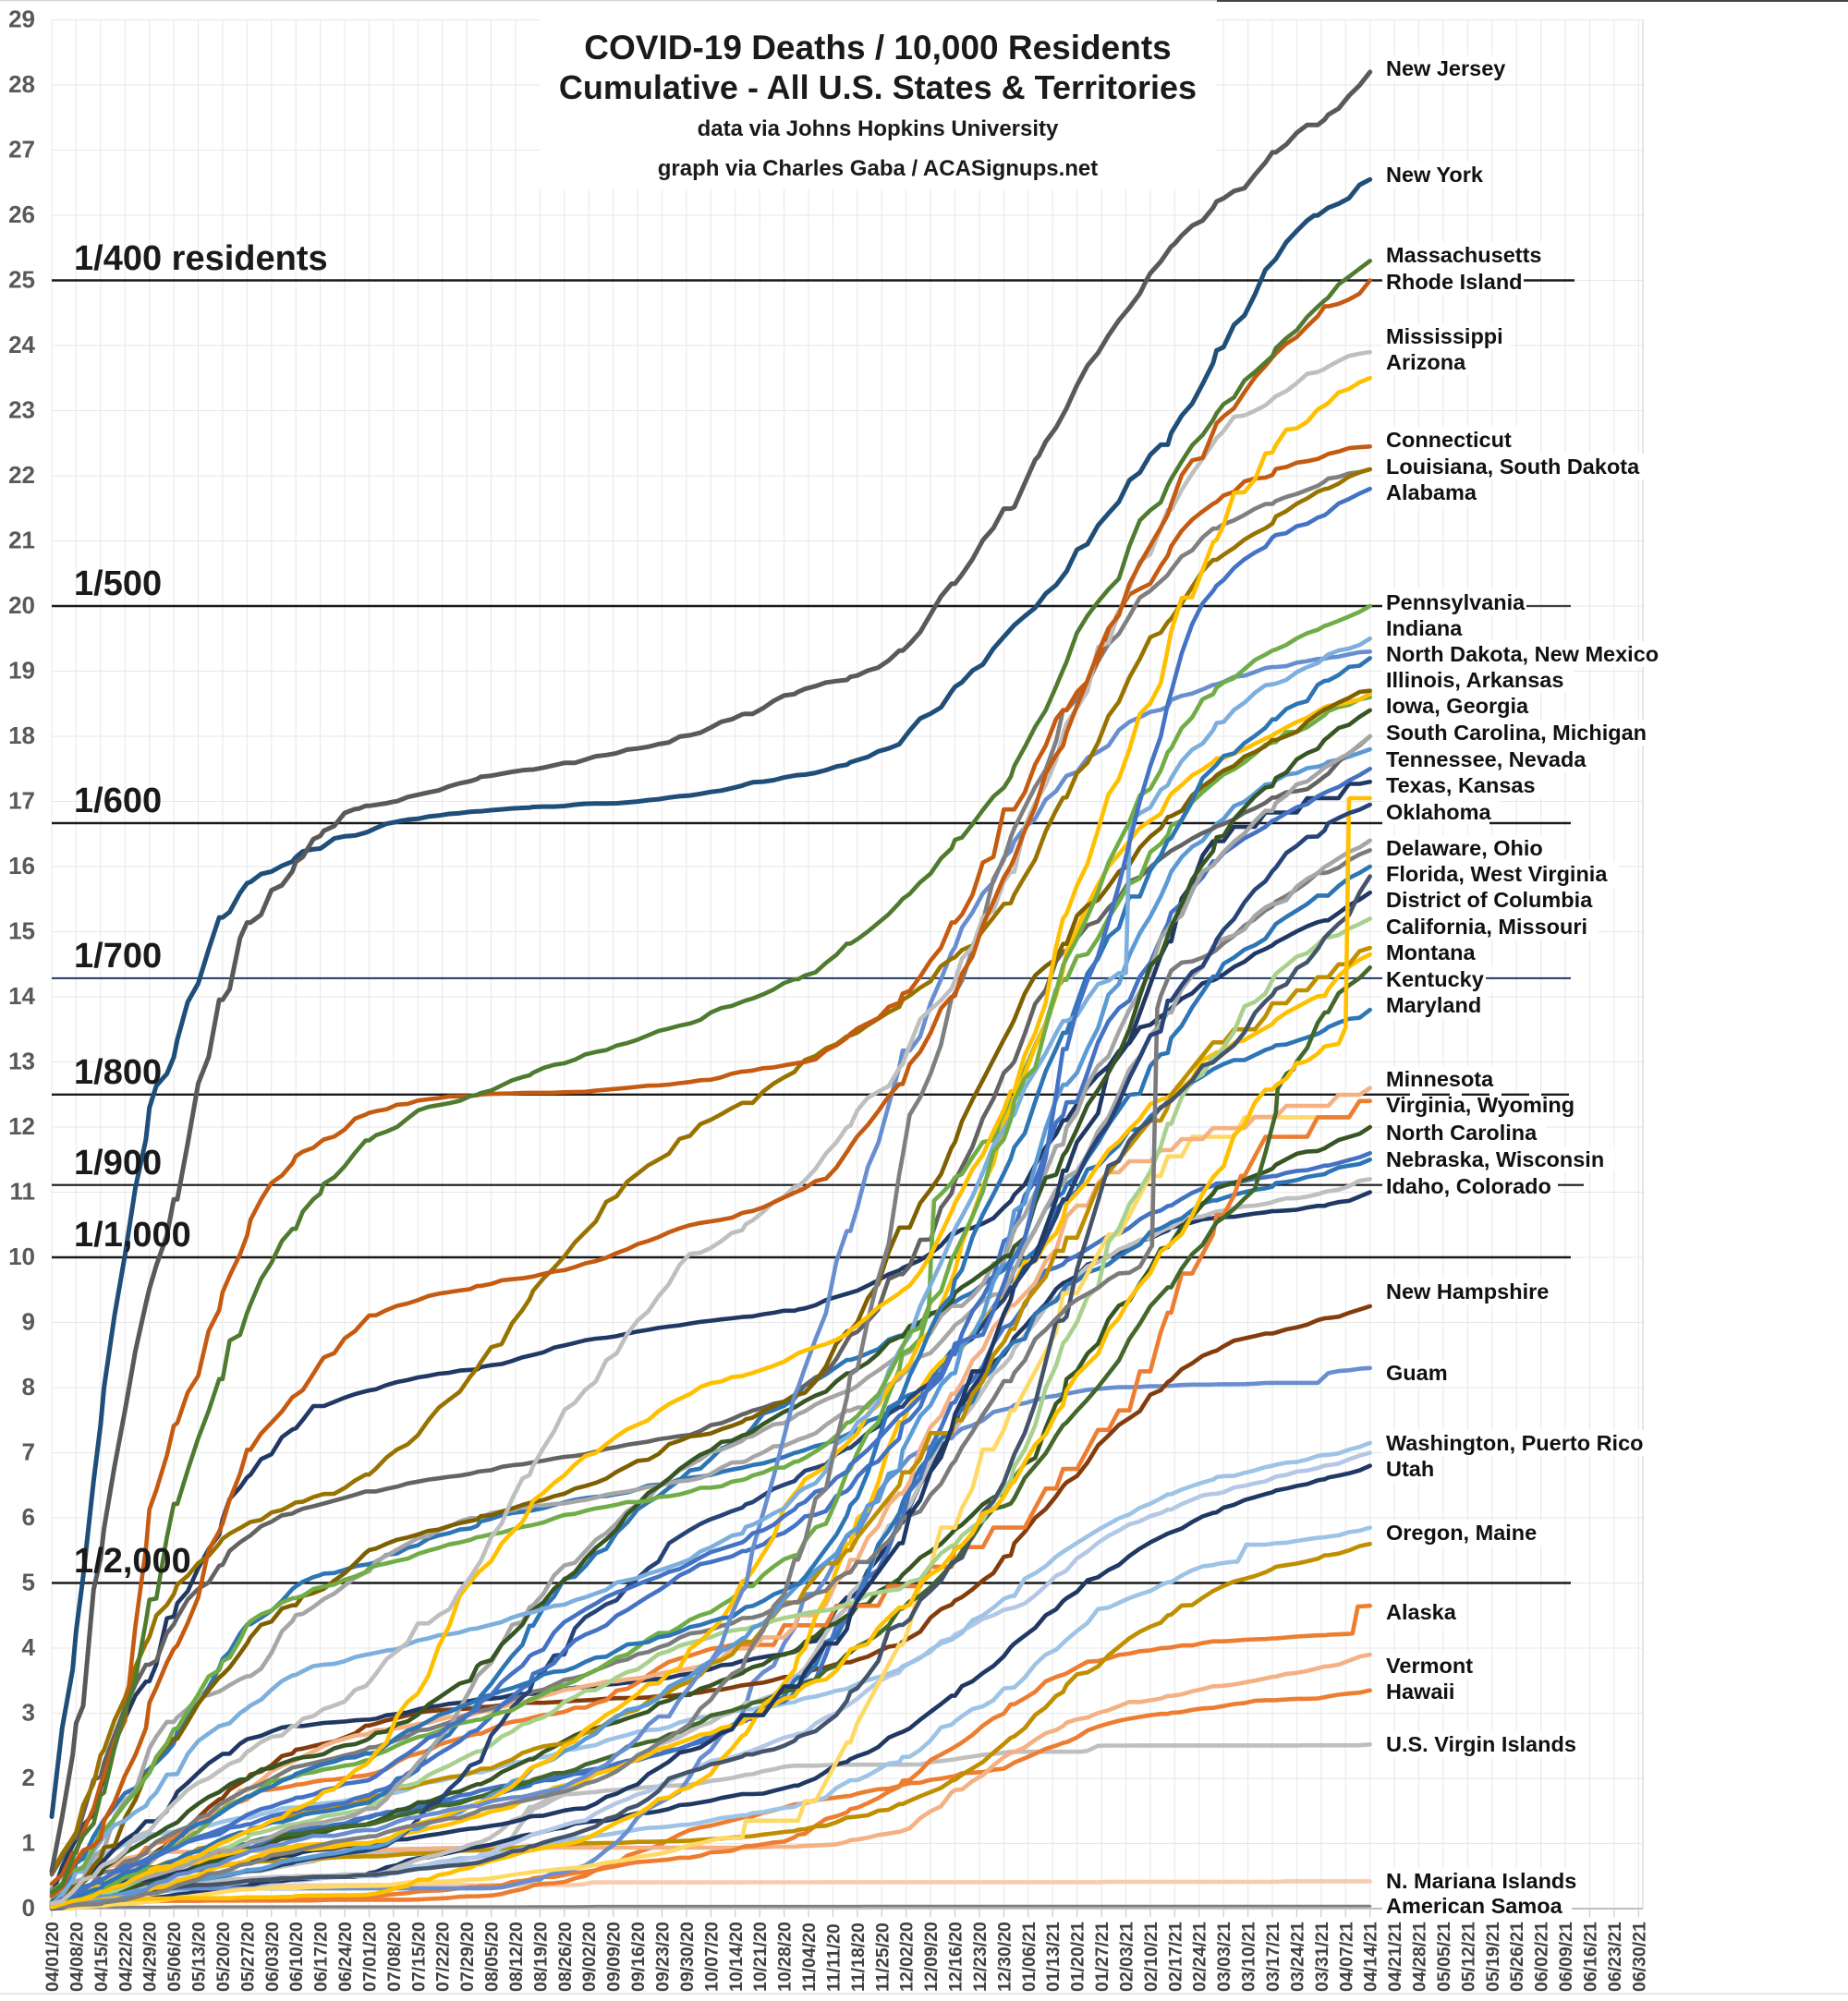  I want to click on svg-text: 3, so click(28, 1713).